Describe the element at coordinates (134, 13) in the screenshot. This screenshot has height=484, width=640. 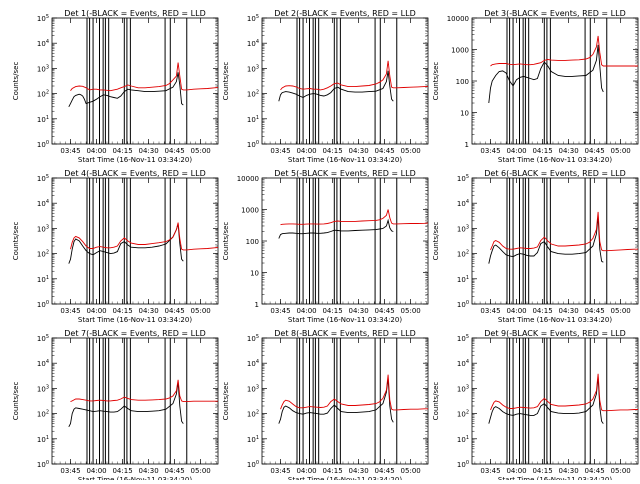
I see `panel-title: Det 1(-BLACK = Events, RED = LLD` at that location.